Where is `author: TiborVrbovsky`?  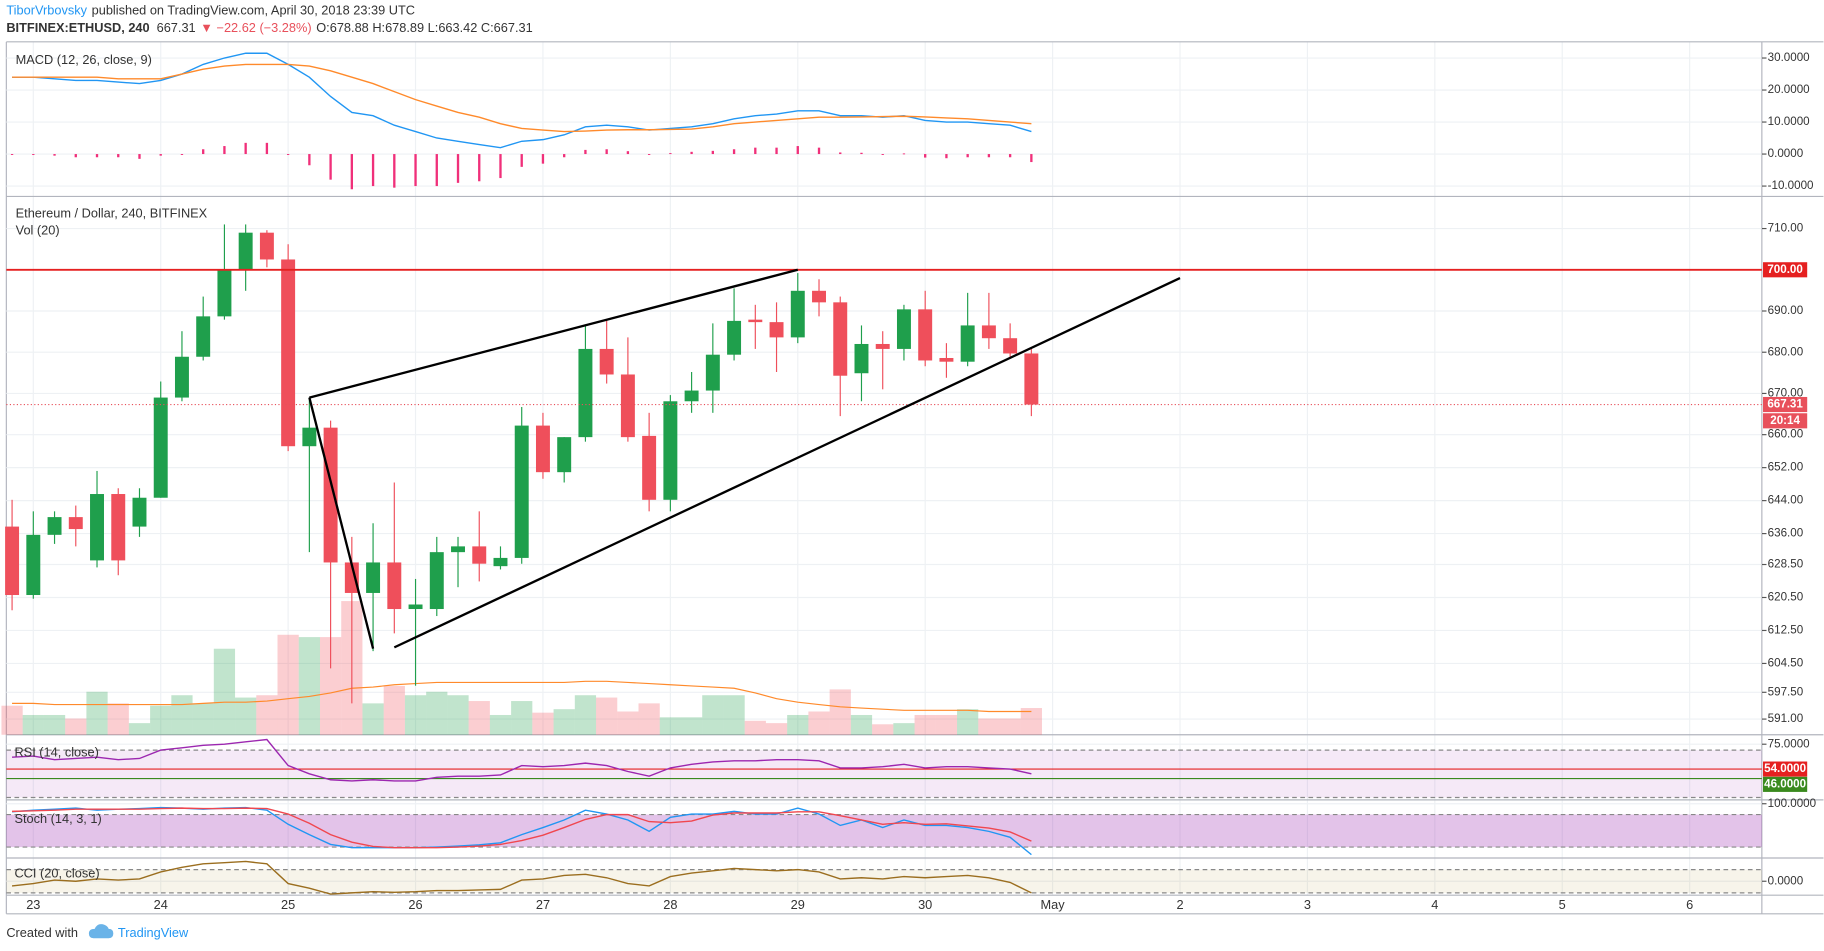 author: TiborVrbovsky is located at coordinates (46, 10).